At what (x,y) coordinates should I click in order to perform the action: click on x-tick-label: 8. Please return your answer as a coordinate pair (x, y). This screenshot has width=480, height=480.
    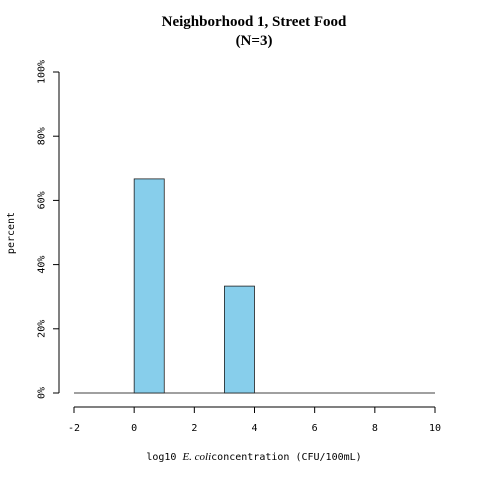
    Looking at the image, I should click on (375, 428).